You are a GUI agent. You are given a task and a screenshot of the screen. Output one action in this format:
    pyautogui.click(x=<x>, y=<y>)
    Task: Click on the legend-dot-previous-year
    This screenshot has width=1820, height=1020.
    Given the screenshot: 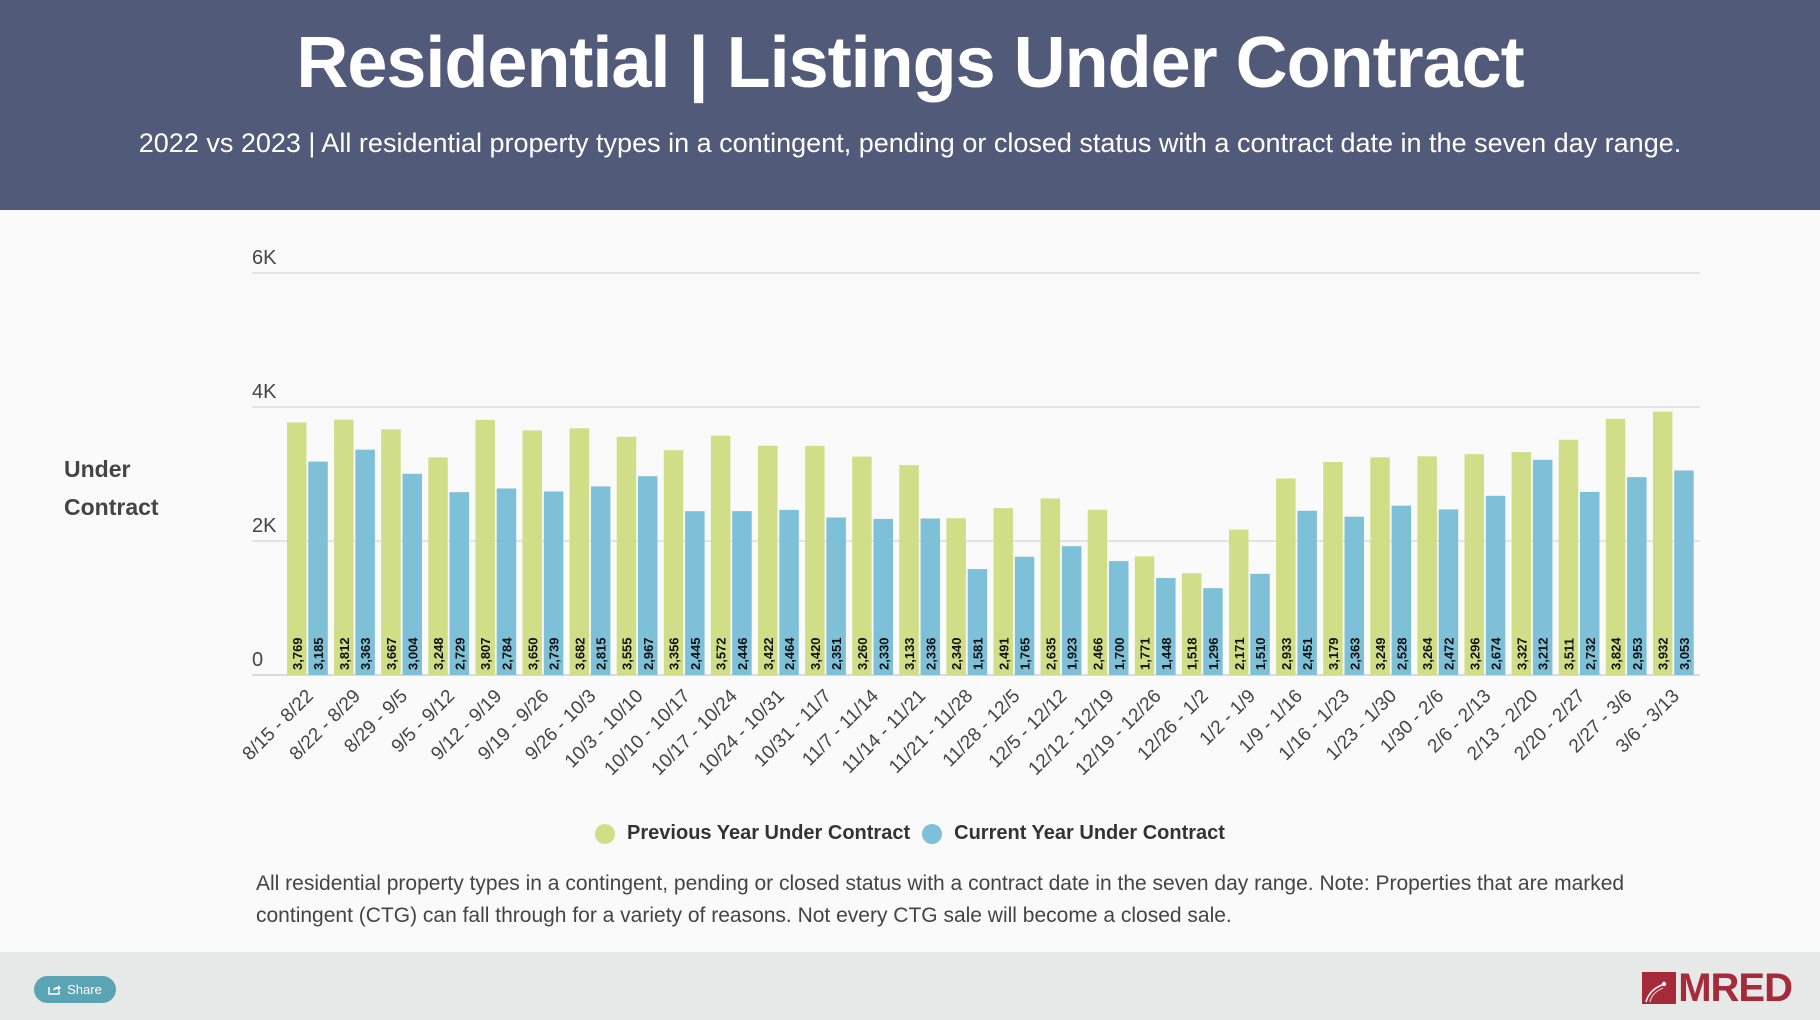 What is the action you would take?
    pyautogui.click(x=605, y=833)
    